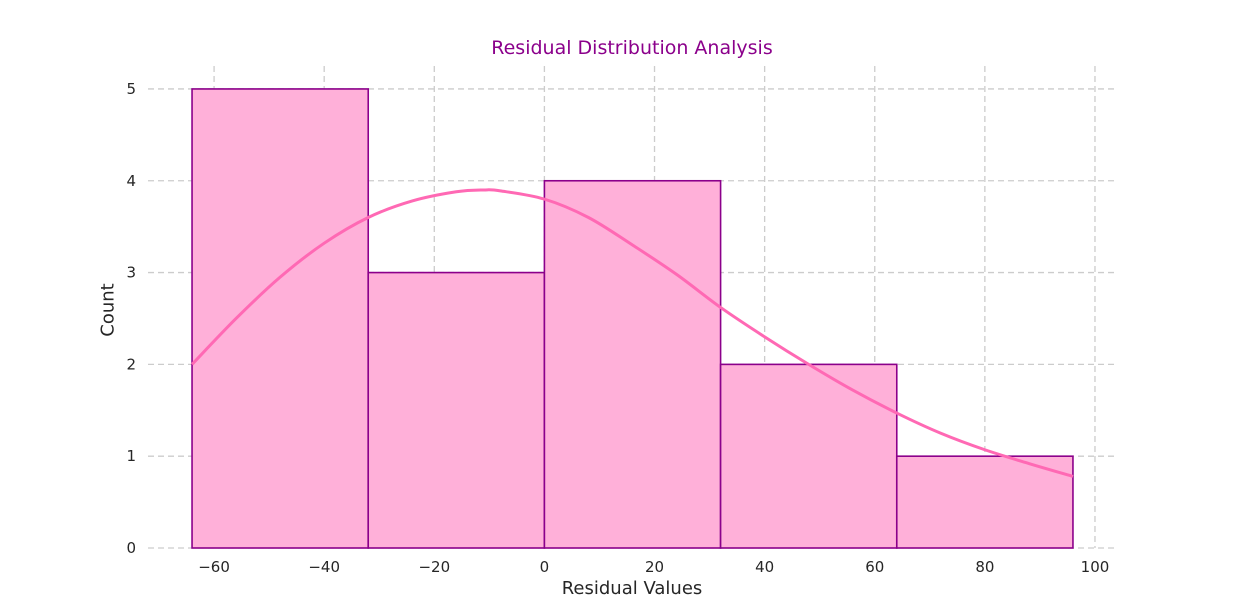 This screenshot has height=604, width=1234. I want to click on x-tick-label: −60, so click(214, 567).